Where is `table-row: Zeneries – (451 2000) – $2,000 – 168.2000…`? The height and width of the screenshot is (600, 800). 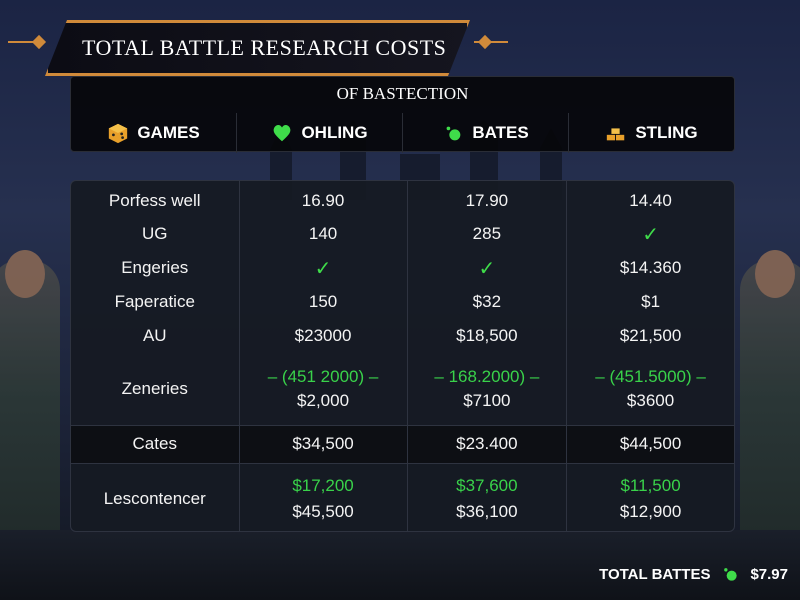 table-row: Zeneries – (451 2000) – $2,000 – 168.2000… is located at coordinates (402, 389).